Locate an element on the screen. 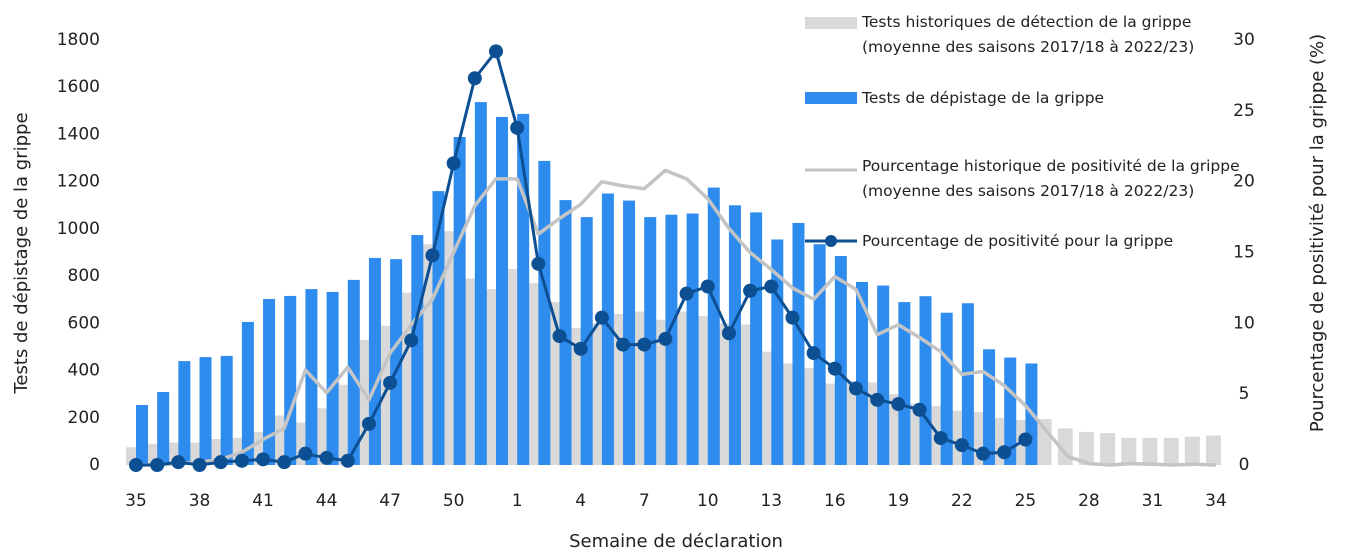  x-tick-label: 1 is located at coordinates (517, 501).